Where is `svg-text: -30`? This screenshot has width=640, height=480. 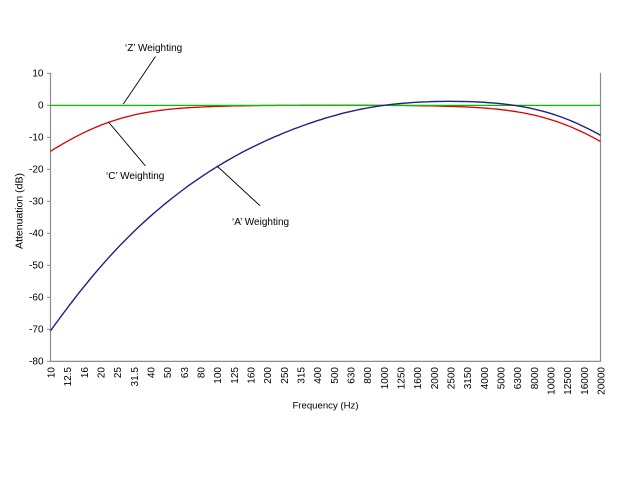
svg-text: -30 is located at coordinates (36, 202).